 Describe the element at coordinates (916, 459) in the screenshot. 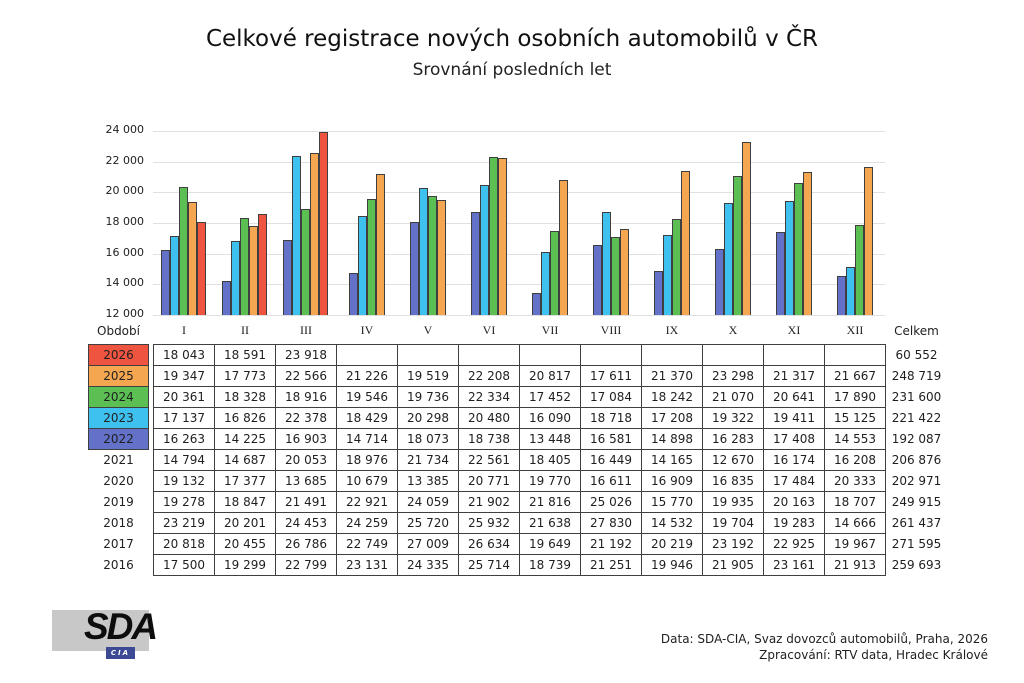

I see `total-cell-2021: 206 876` at that location.